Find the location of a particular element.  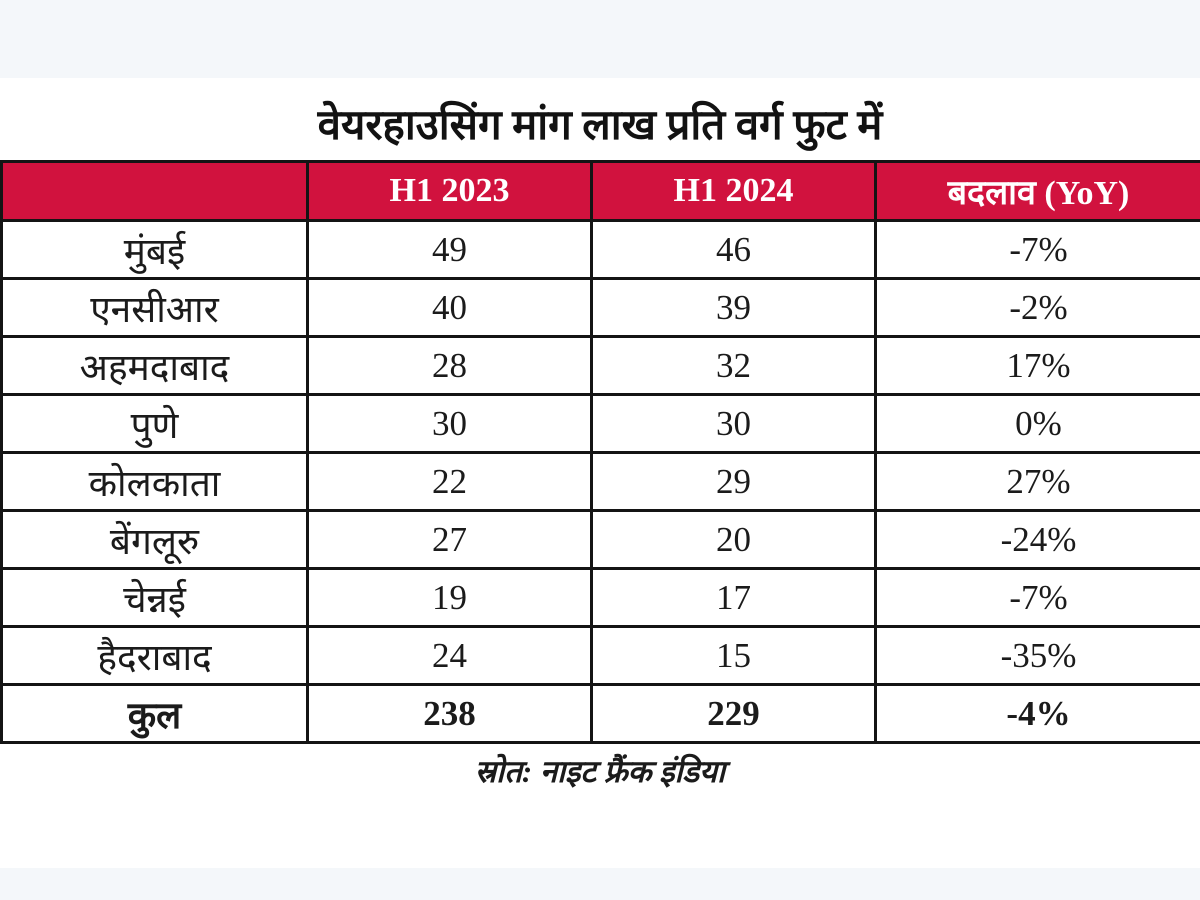

table-row: बेंगलूरु 27 20 -24% is located at coordinates (600, 540).